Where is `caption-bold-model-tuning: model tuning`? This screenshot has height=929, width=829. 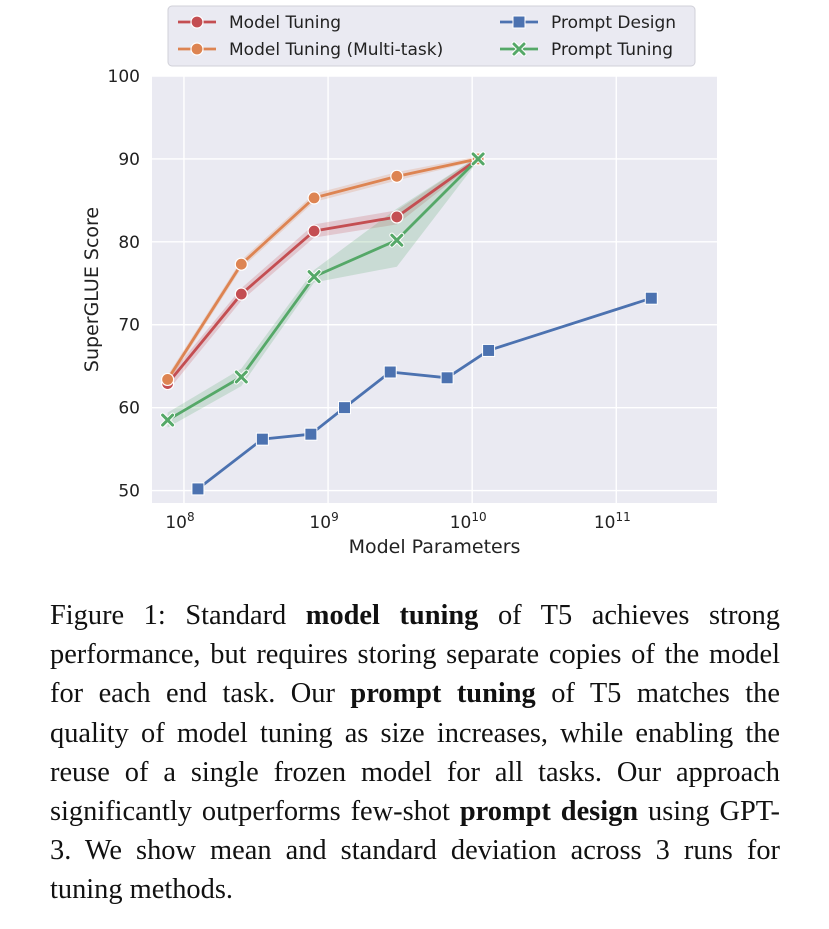
caption-bold-model-tuning: model tuning is located at coordinates (392, 615).